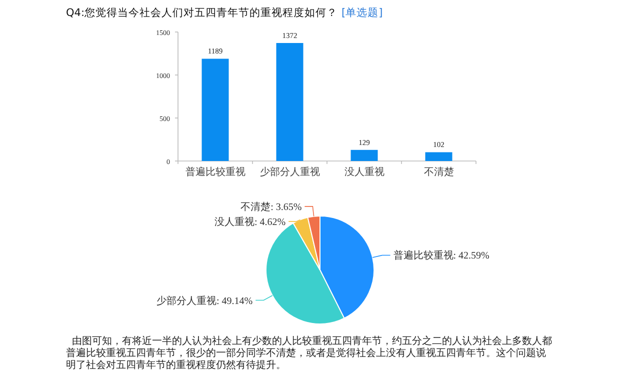  Describe the element at coordinates (202, 12) in the screenshot. I see `chart-title: Q4:您觉得当今社会人们对五四青年节的重视程度如何？` at that location.